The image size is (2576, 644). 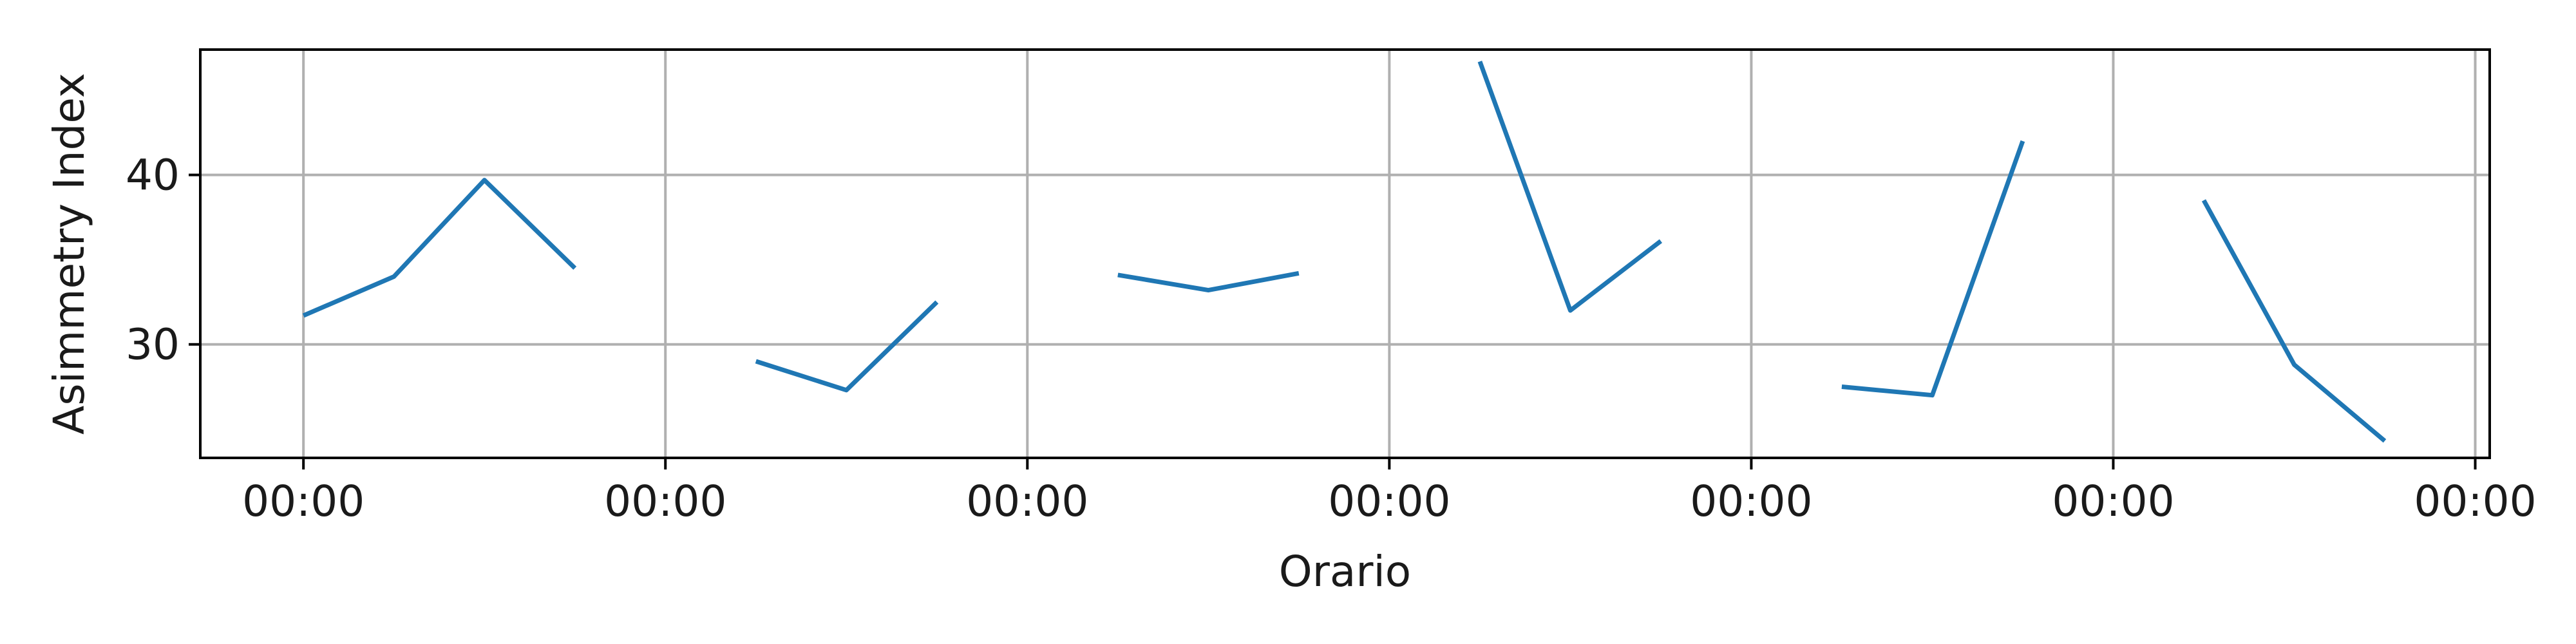 What do you see at coordinates (153, 345) in the screenshot?
I see `y-tick-label: 30` at bounding box center [153, 345].